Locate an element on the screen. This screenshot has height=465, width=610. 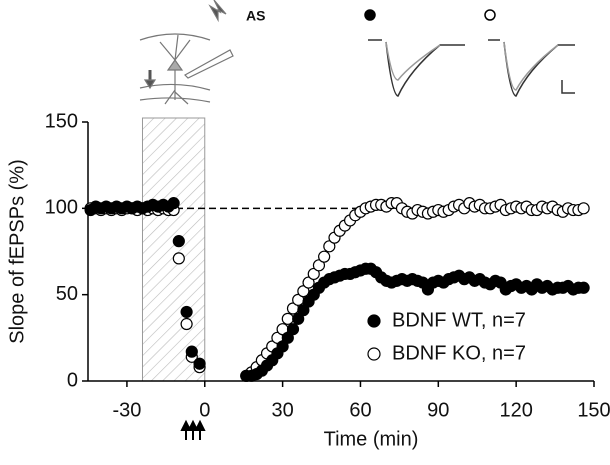
y-tick-label: 0 is located at coordinates (72, 380).